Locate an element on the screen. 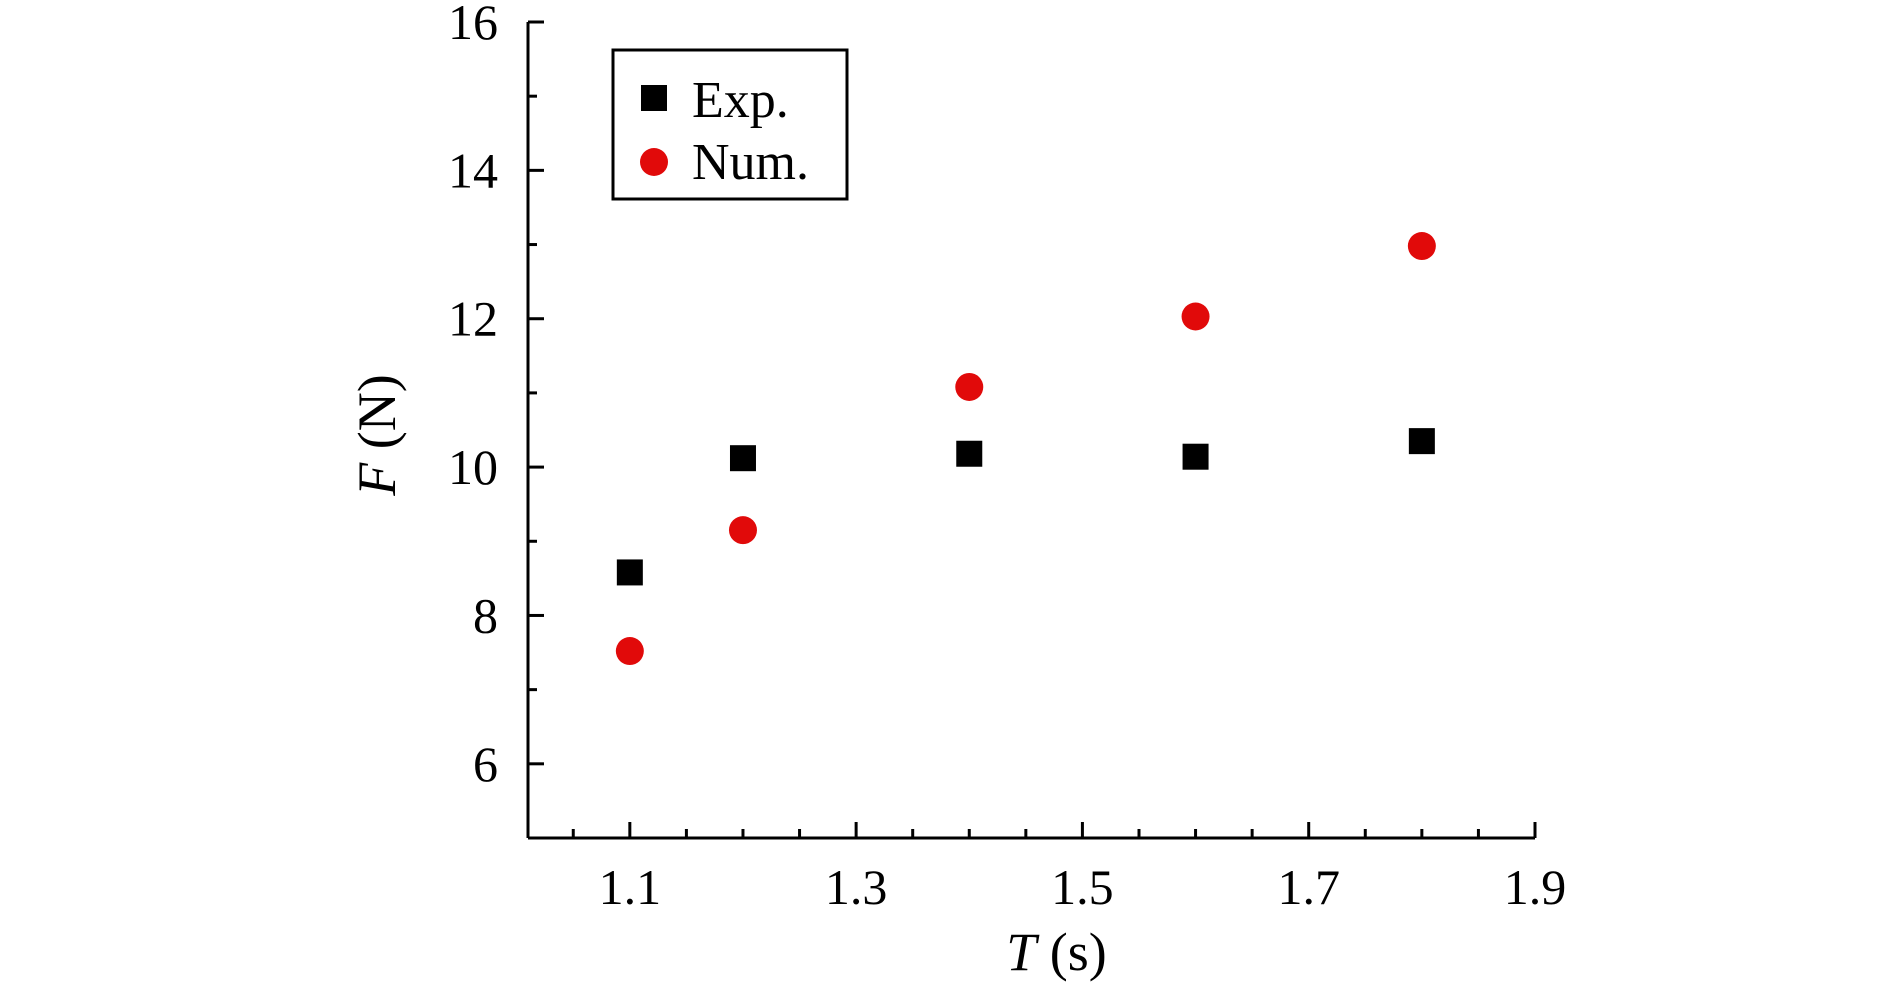  y-tick-label: 12 is located at coordinates (473, 319).